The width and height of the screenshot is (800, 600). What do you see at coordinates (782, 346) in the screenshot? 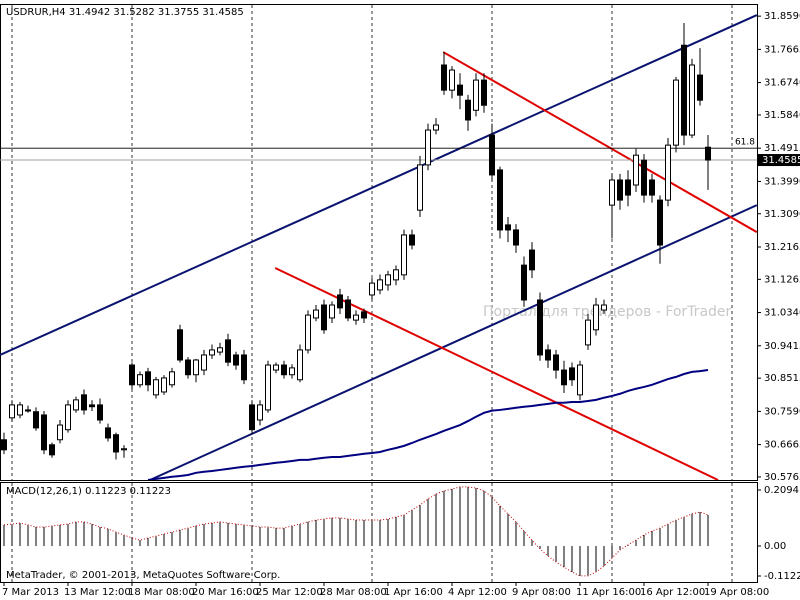
I see `y-tick-label: 30.9415` at bounding box center [782, 346].